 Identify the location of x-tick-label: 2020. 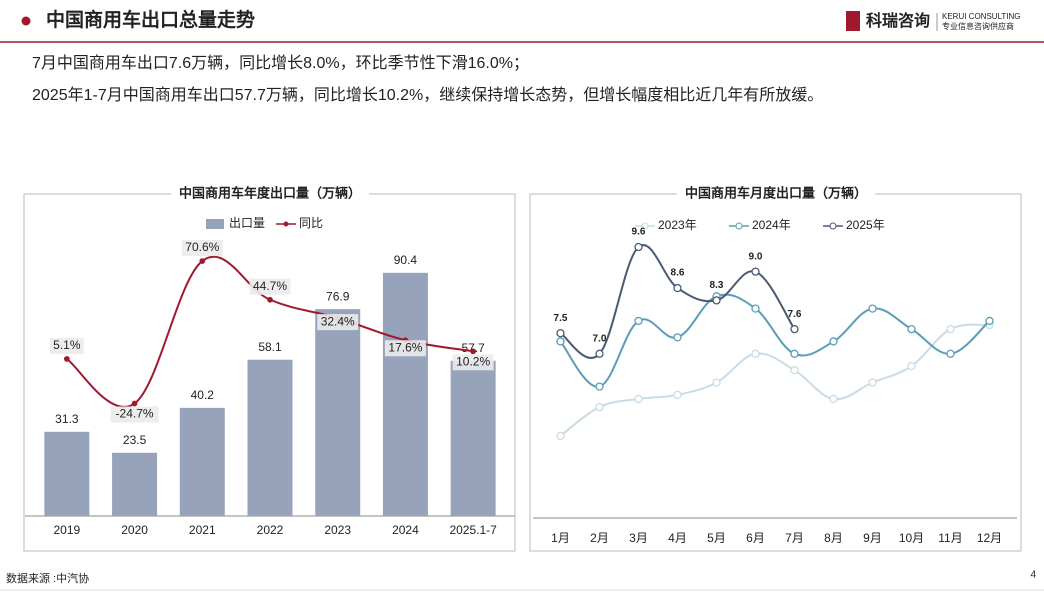
(134, 530).